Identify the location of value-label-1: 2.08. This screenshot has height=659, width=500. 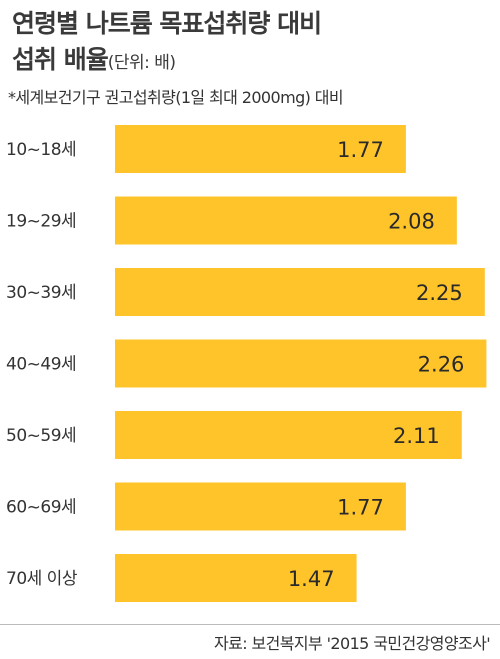
(411, 222).